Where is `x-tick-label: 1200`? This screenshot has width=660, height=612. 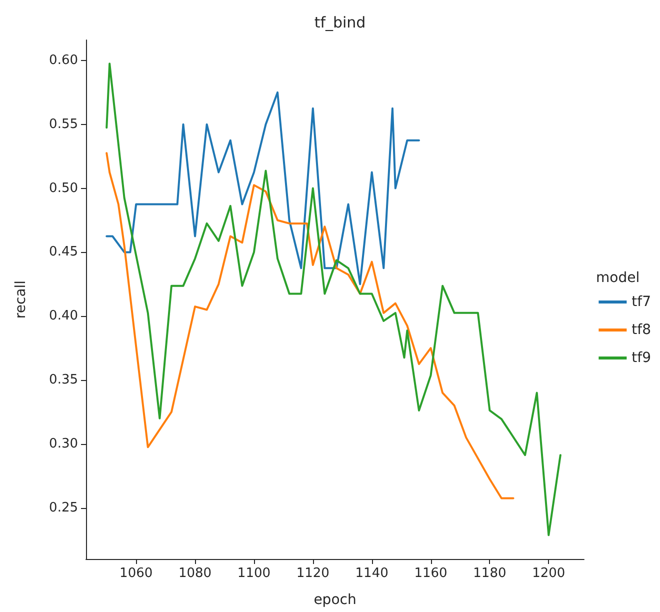
x-tick-label: 1200 is located at coordinates (549, 573).